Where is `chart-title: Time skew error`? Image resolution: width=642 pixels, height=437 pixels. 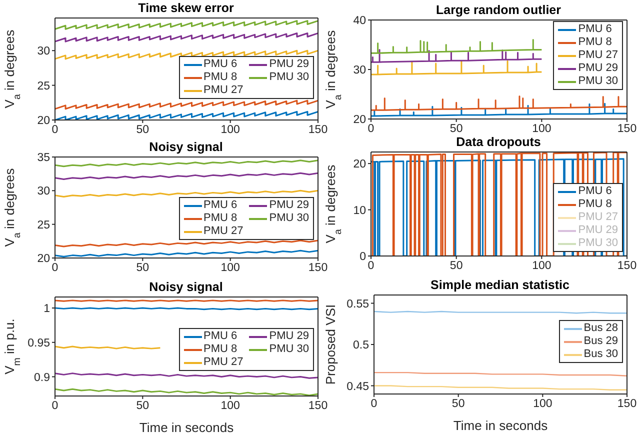
chart-title: Time skew error is located at coordinates (186, 8).